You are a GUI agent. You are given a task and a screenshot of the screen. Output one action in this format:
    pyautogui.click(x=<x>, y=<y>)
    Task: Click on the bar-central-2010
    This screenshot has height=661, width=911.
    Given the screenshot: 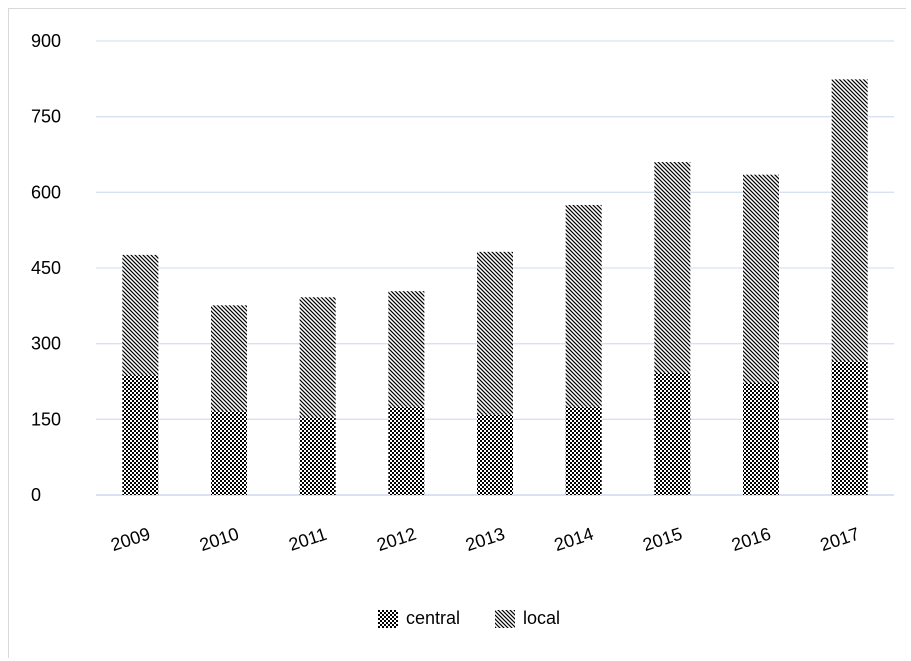 What is the action you would take?
    pyautogui.click(x=229, y=453)
    